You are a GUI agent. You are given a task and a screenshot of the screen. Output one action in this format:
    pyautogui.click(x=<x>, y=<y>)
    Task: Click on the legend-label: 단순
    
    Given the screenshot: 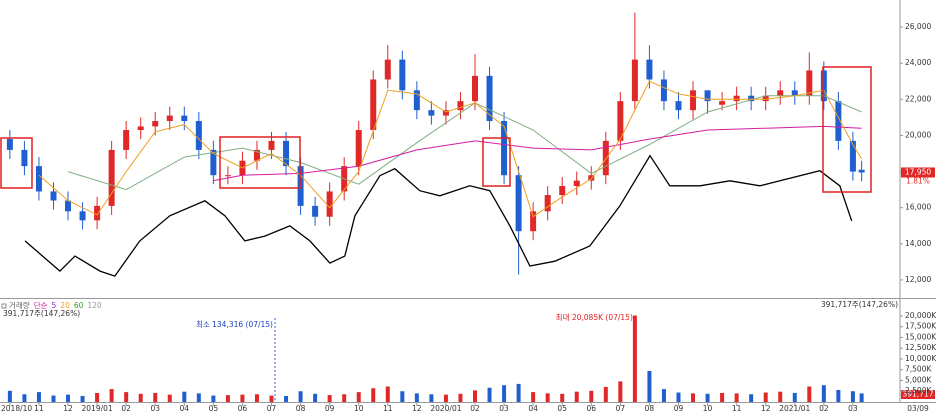 What is the action you would take?
    pyautogui.click(x=41, y=305)
    